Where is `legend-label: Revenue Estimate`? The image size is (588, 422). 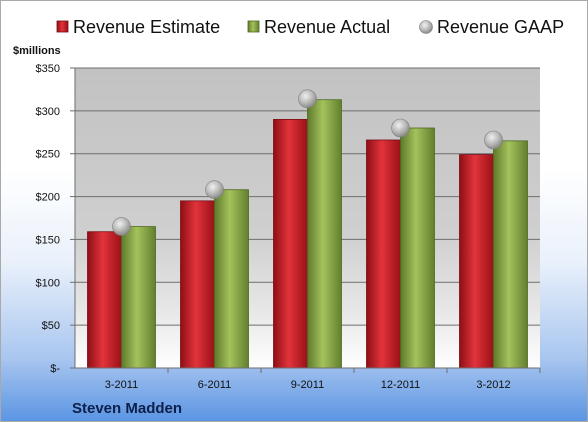 legend-label: Revenue Estimate is located at coordinates (146, 27).